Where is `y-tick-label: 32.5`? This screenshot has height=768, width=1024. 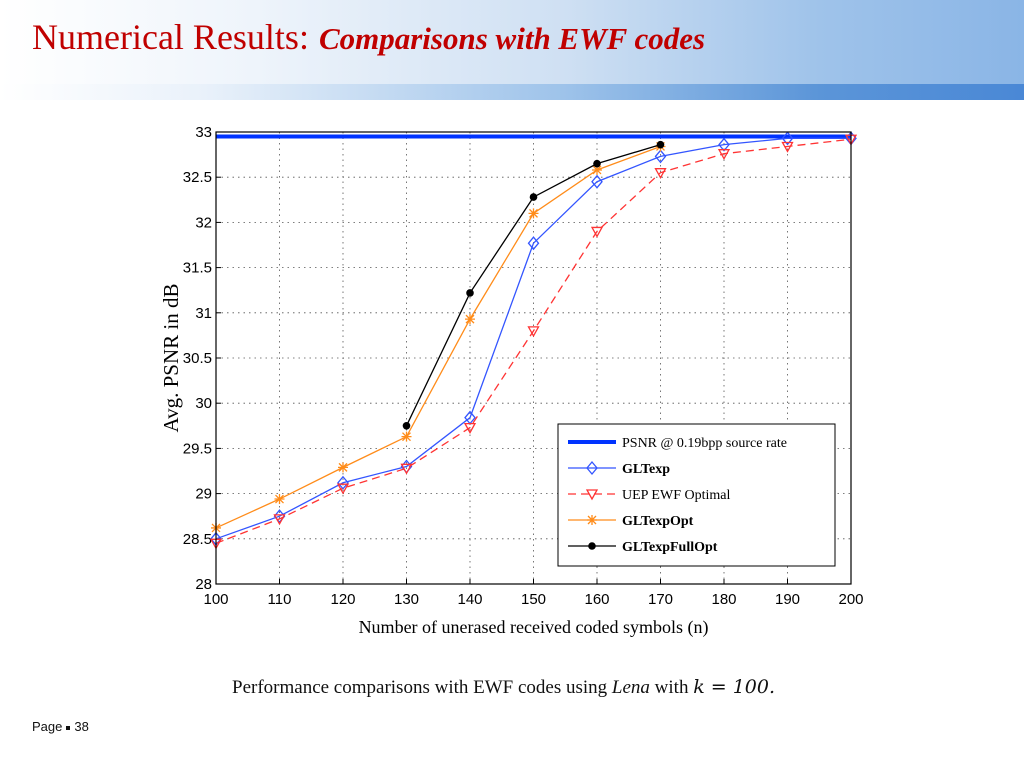 y-tick-label: 32.5 is located at coordinates (197, 177).